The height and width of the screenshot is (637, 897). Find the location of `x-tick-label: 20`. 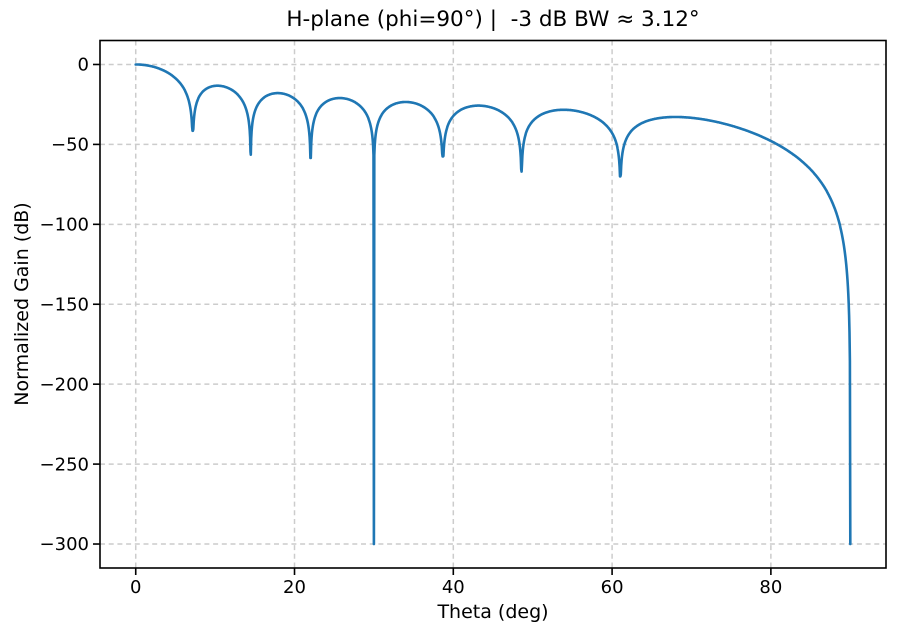

x-tick-label: 20 is located at coordinates (294, 587).